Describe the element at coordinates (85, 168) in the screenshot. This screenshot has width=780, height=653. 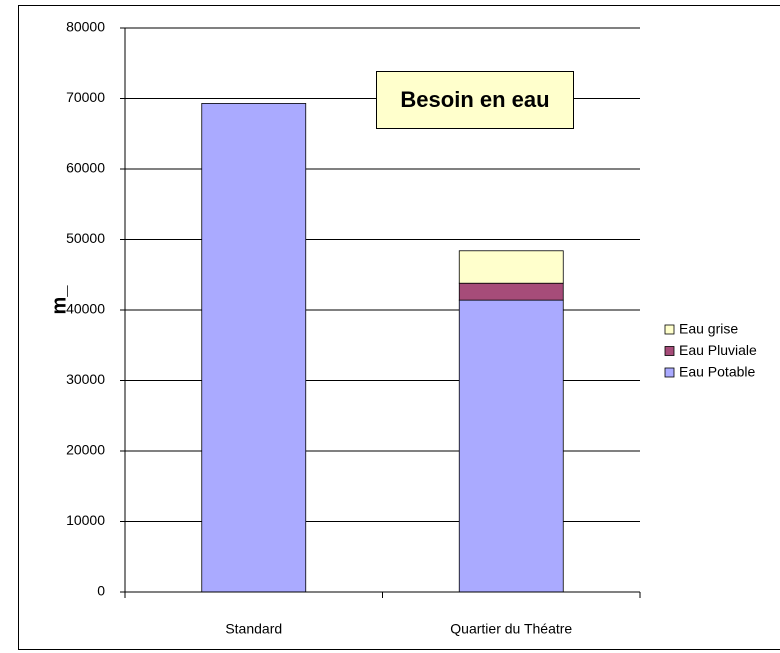
I see `y-tick-label: 60000` at that location.